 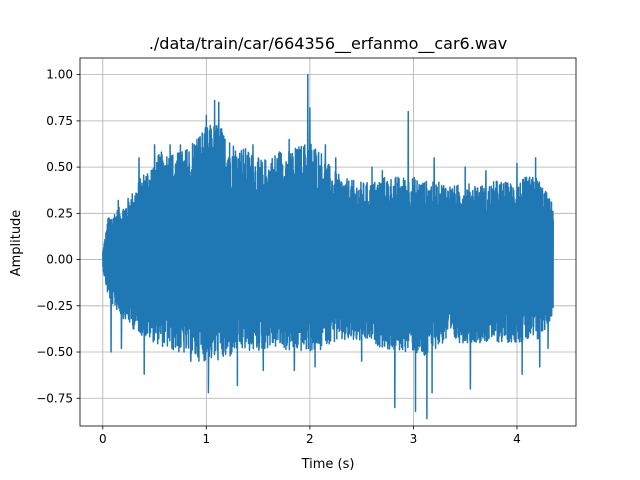 What do you see at coordinates (59, 121) in the screenshot?
I see `y-tick-label: 0.75` at bounding box center [59, 121].